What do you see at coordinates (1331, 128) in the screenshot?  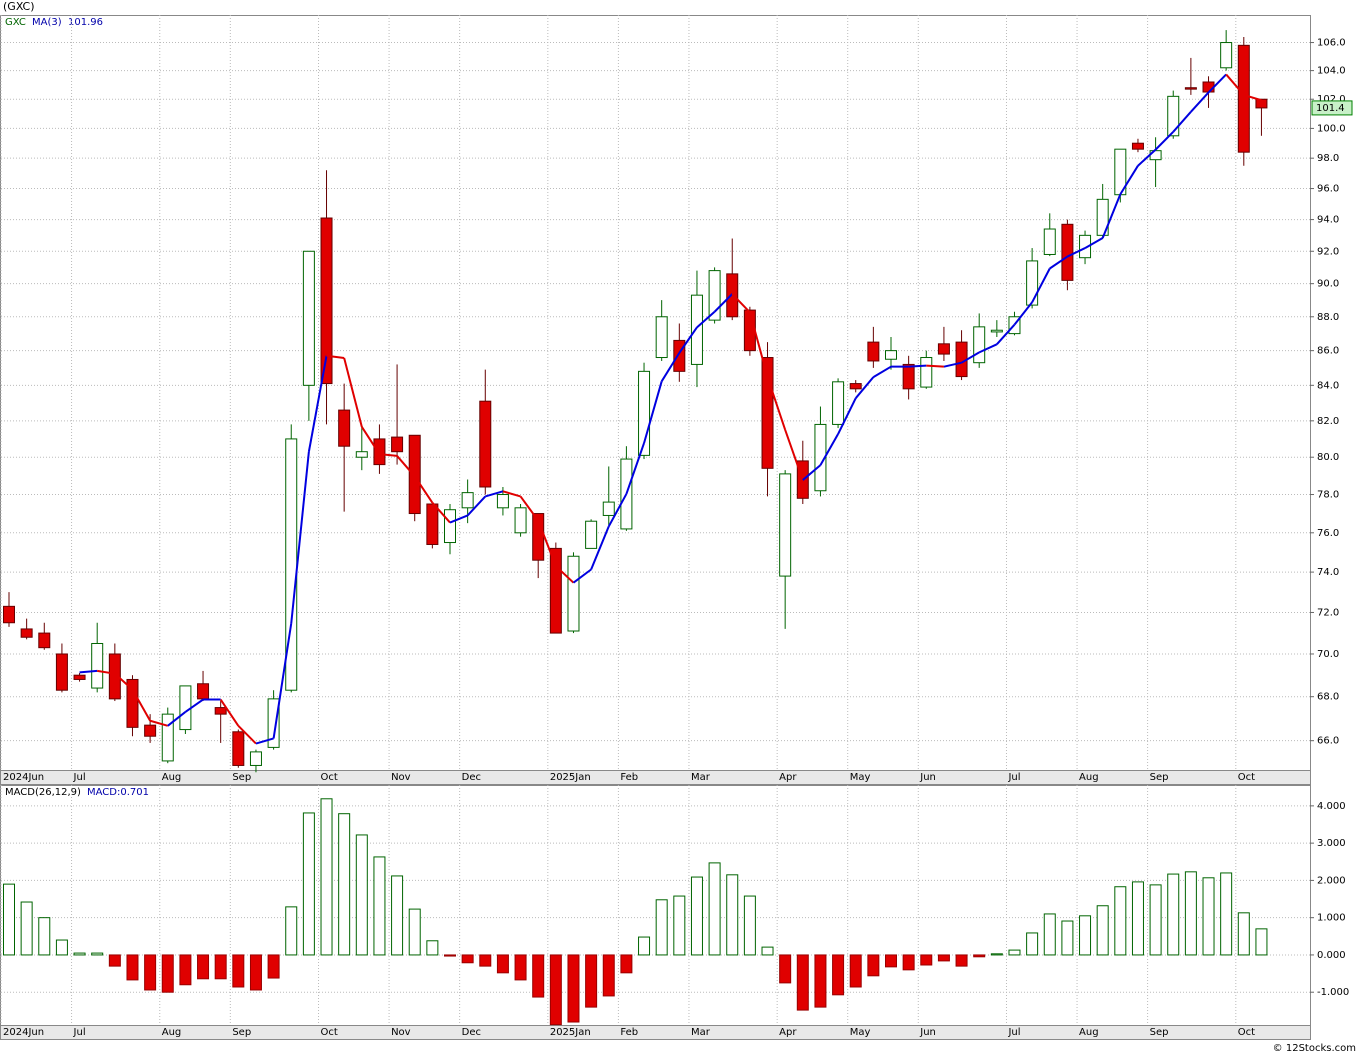 I see `y-tick-label: 100.0` at bounding box center [1331, 128].